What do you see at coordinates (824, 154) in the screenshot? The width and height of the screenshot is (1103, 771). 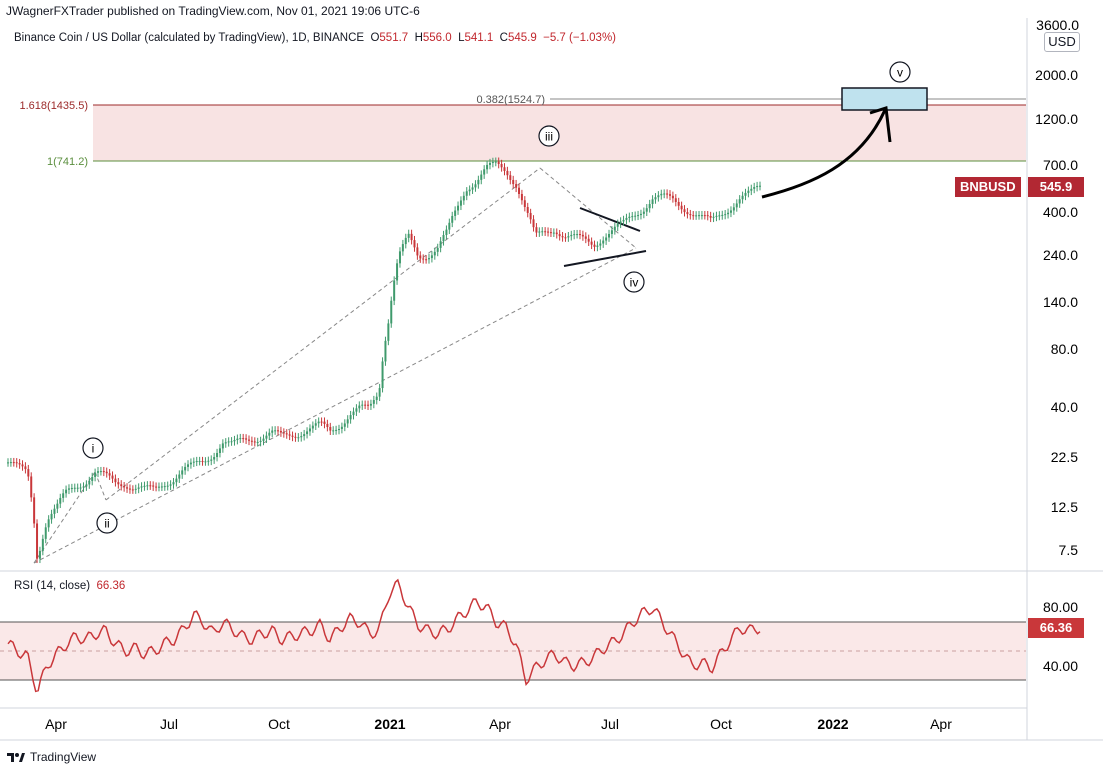 I see `projection-arrow` at bounding box center [824, 154].